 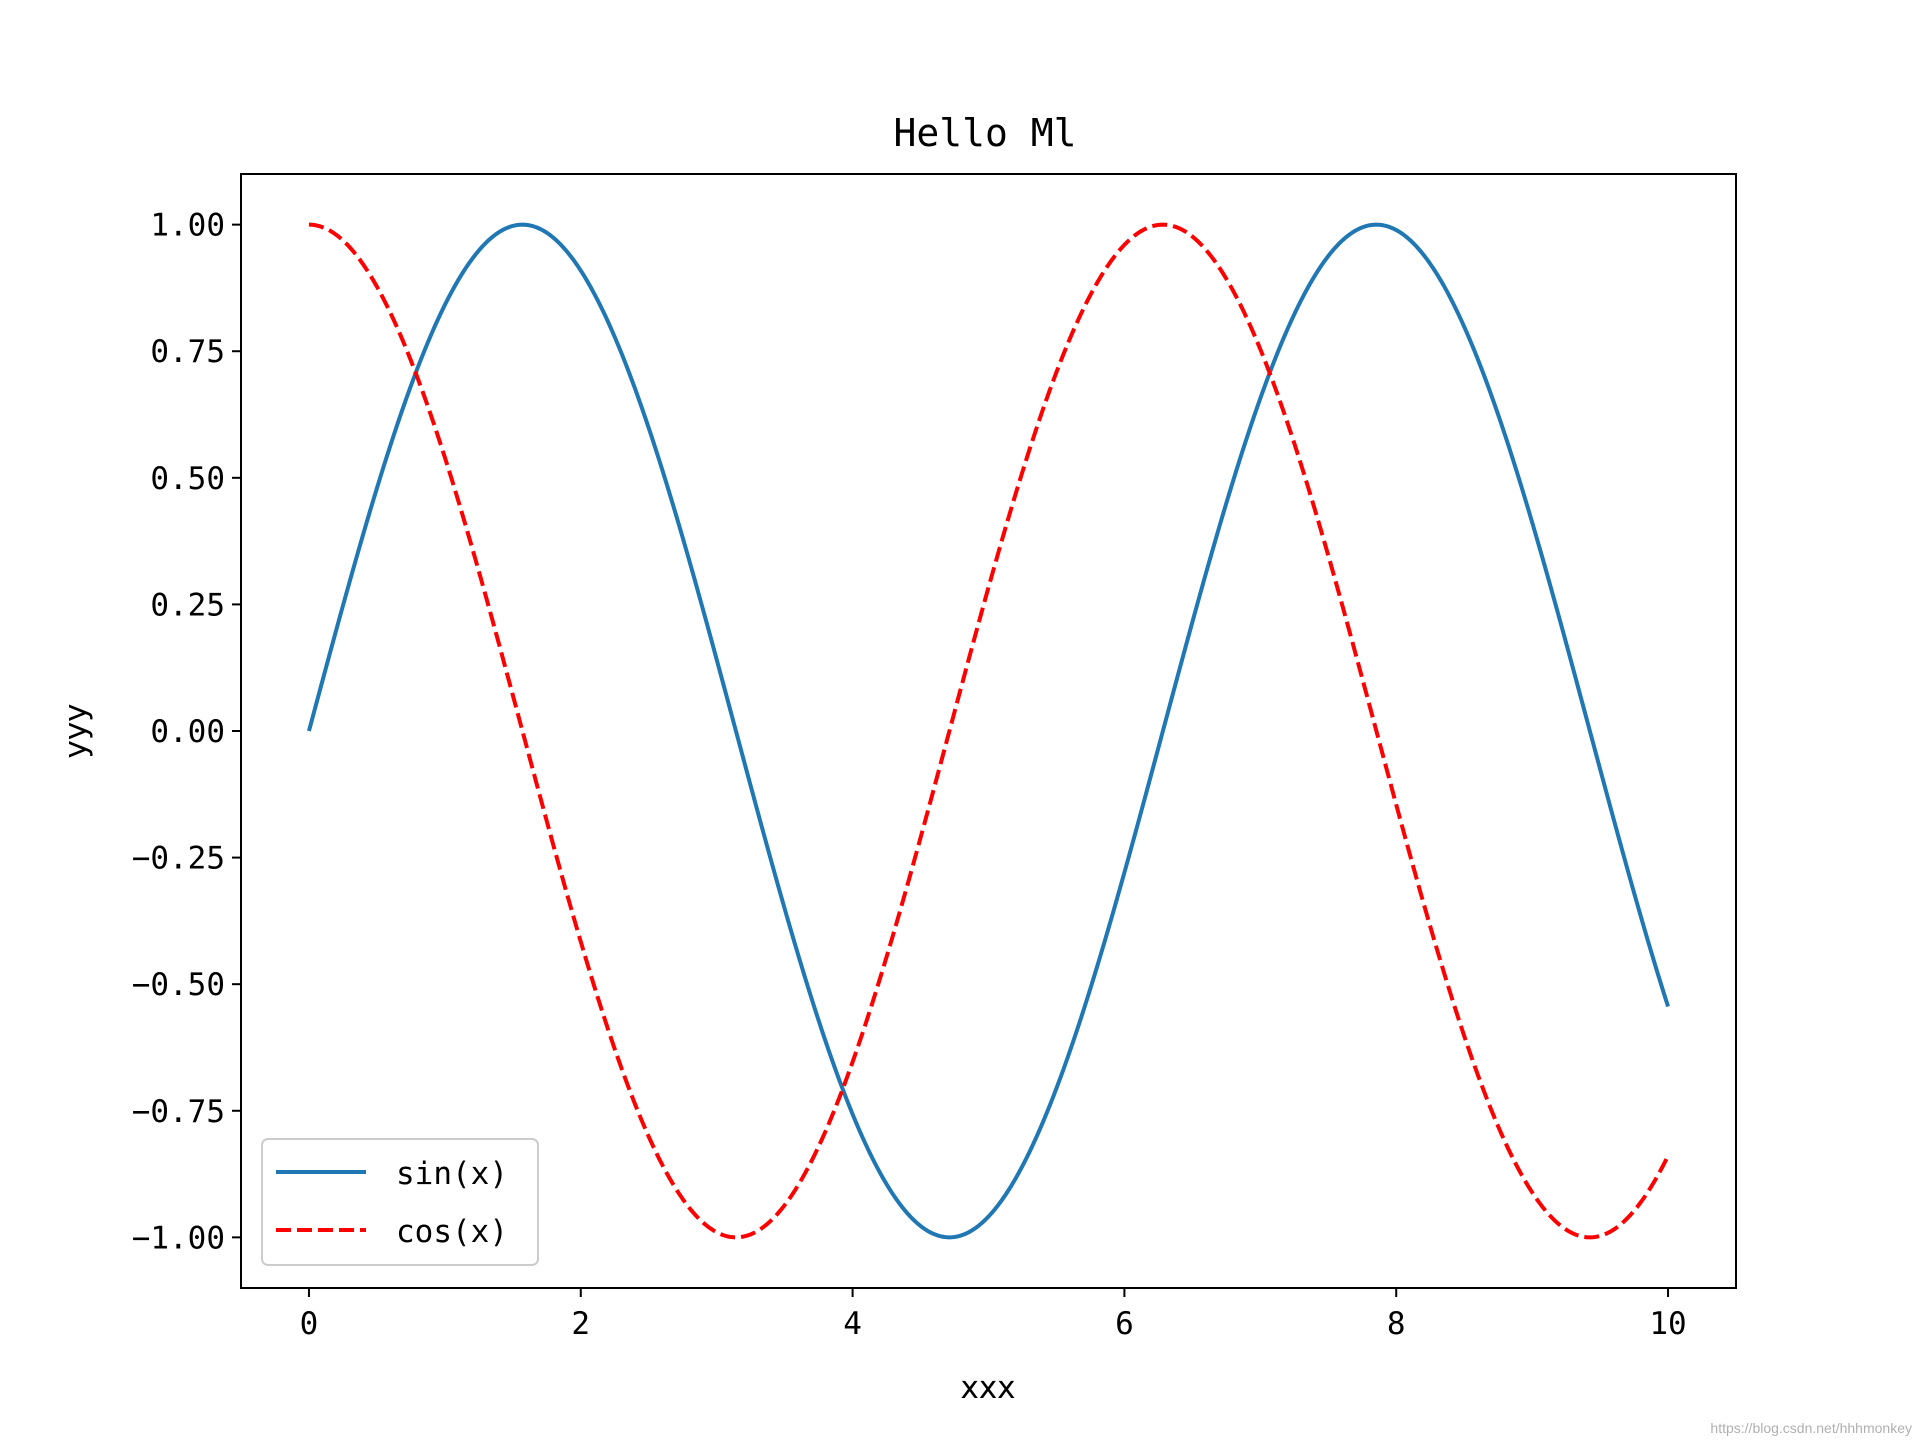 I want to click on y-tick-label: −1.00, so click(x=178, y=1238).